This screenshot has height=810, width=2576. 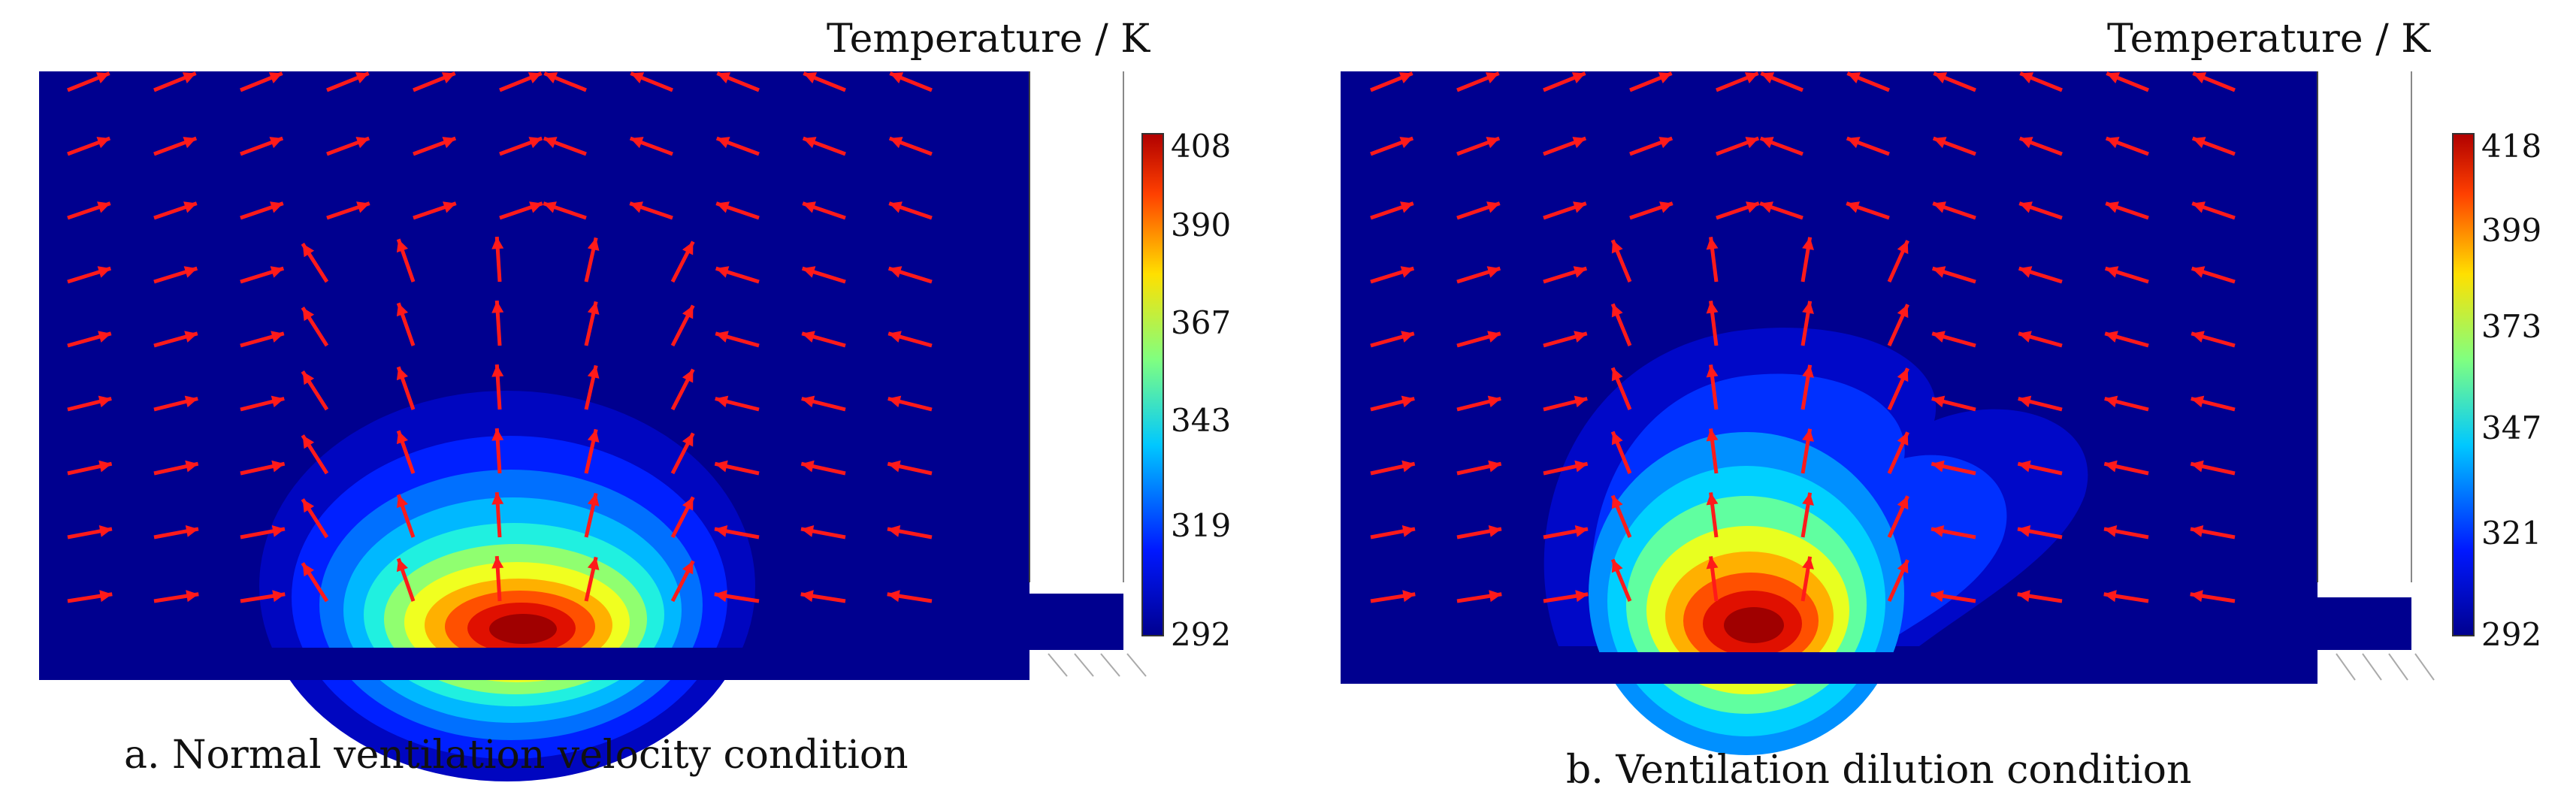 I want to click on colorbar-tick: 319, so click(x=1201, y=525).